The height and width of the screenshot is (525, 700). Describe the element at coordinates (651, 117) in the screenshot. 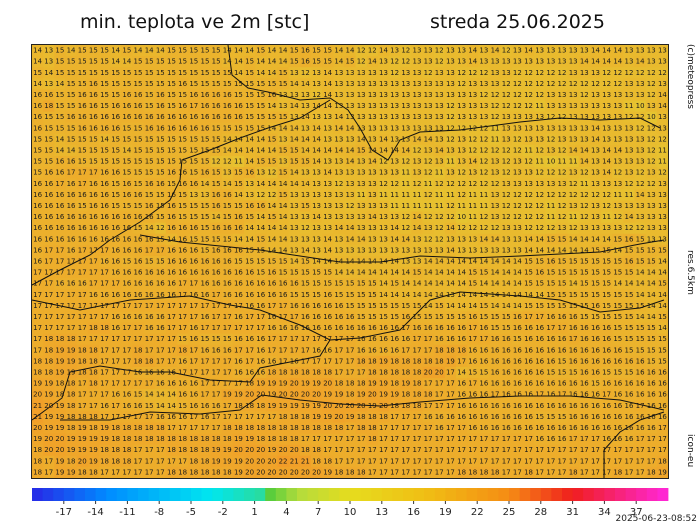

I see `cell-value: 10` at that location.